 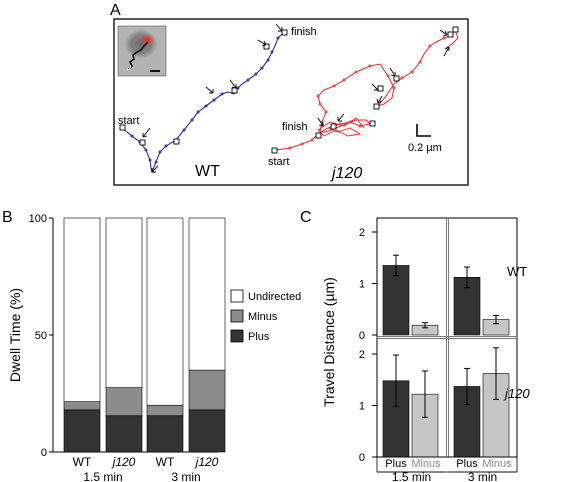 What do you see at coordinates (446, 356) in the screenshot?
I see `panel-c-bars` at bounding box center [446, 356].